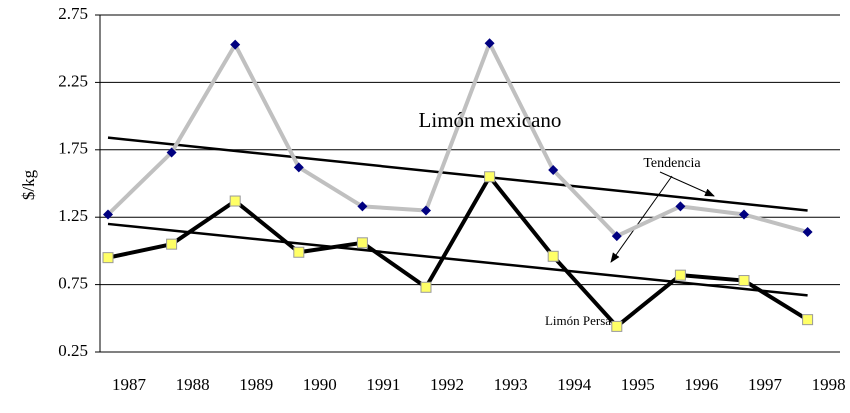 The width and height of the screenshot is (850, 413). I want to click on trend-line, so click(457, 259).